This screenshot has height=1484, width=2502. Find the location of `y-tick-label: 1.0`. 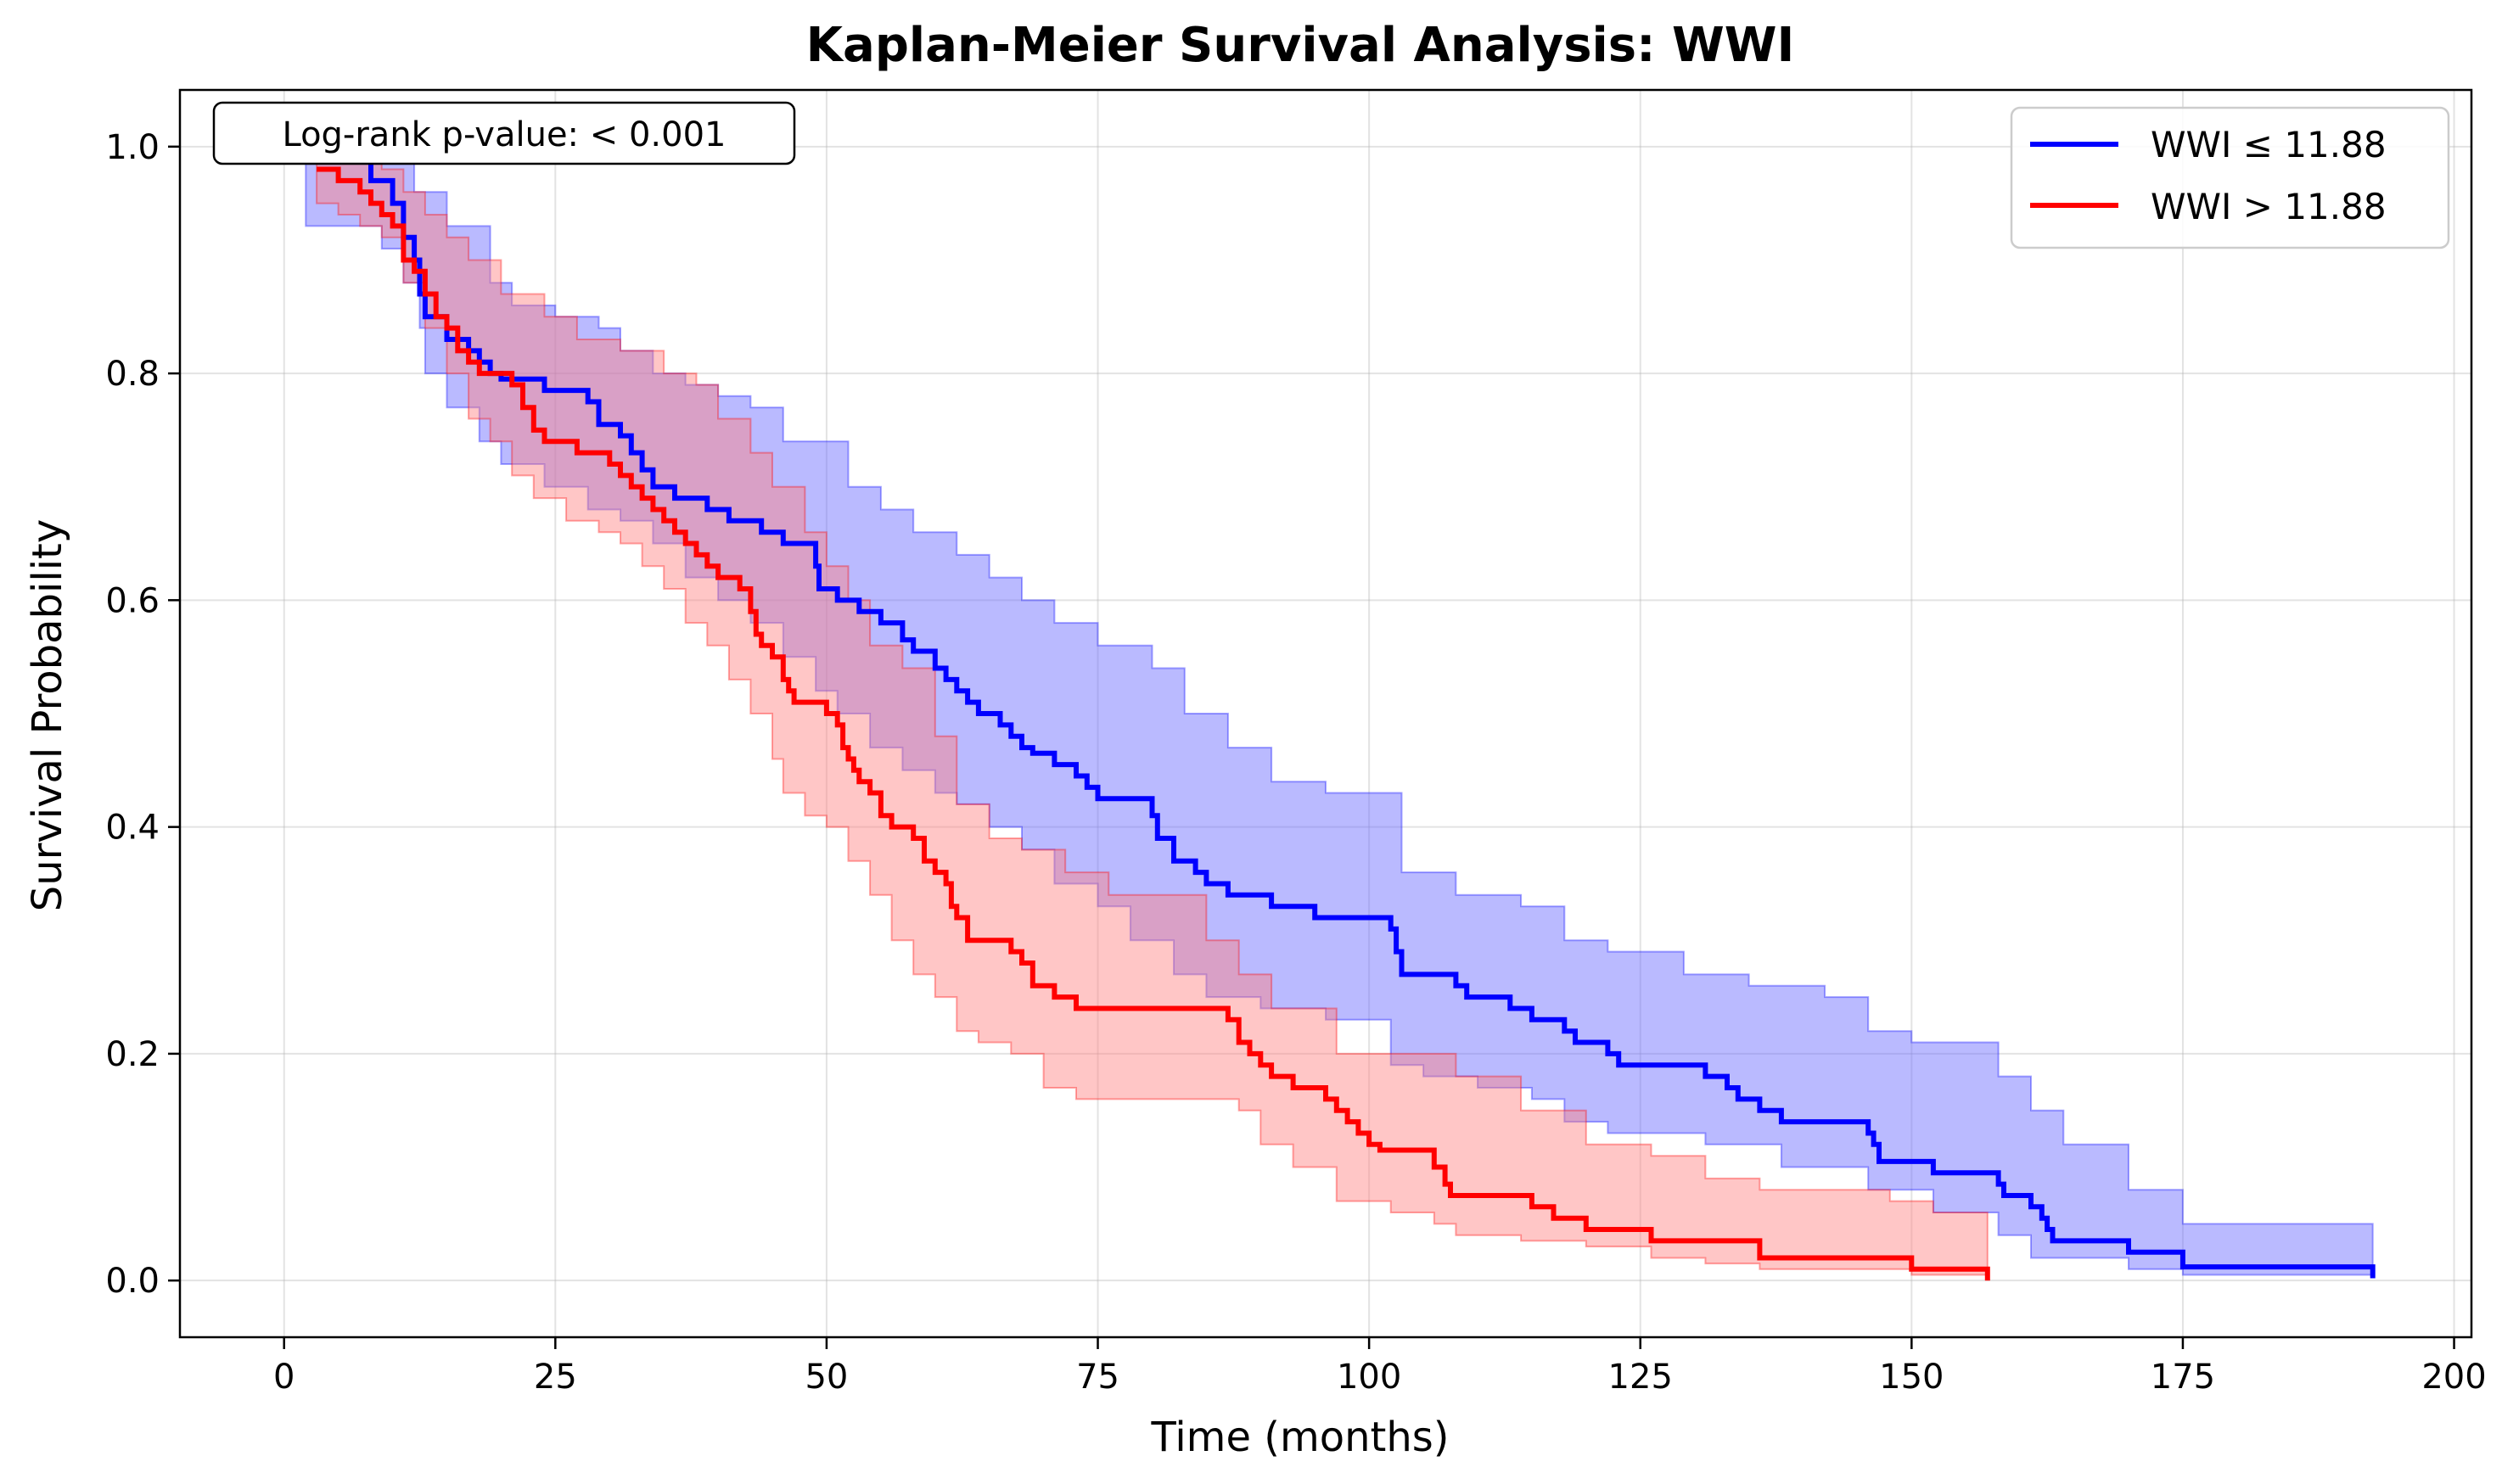

y-tick-label: 1.0 is located at coordinates (133, 147).